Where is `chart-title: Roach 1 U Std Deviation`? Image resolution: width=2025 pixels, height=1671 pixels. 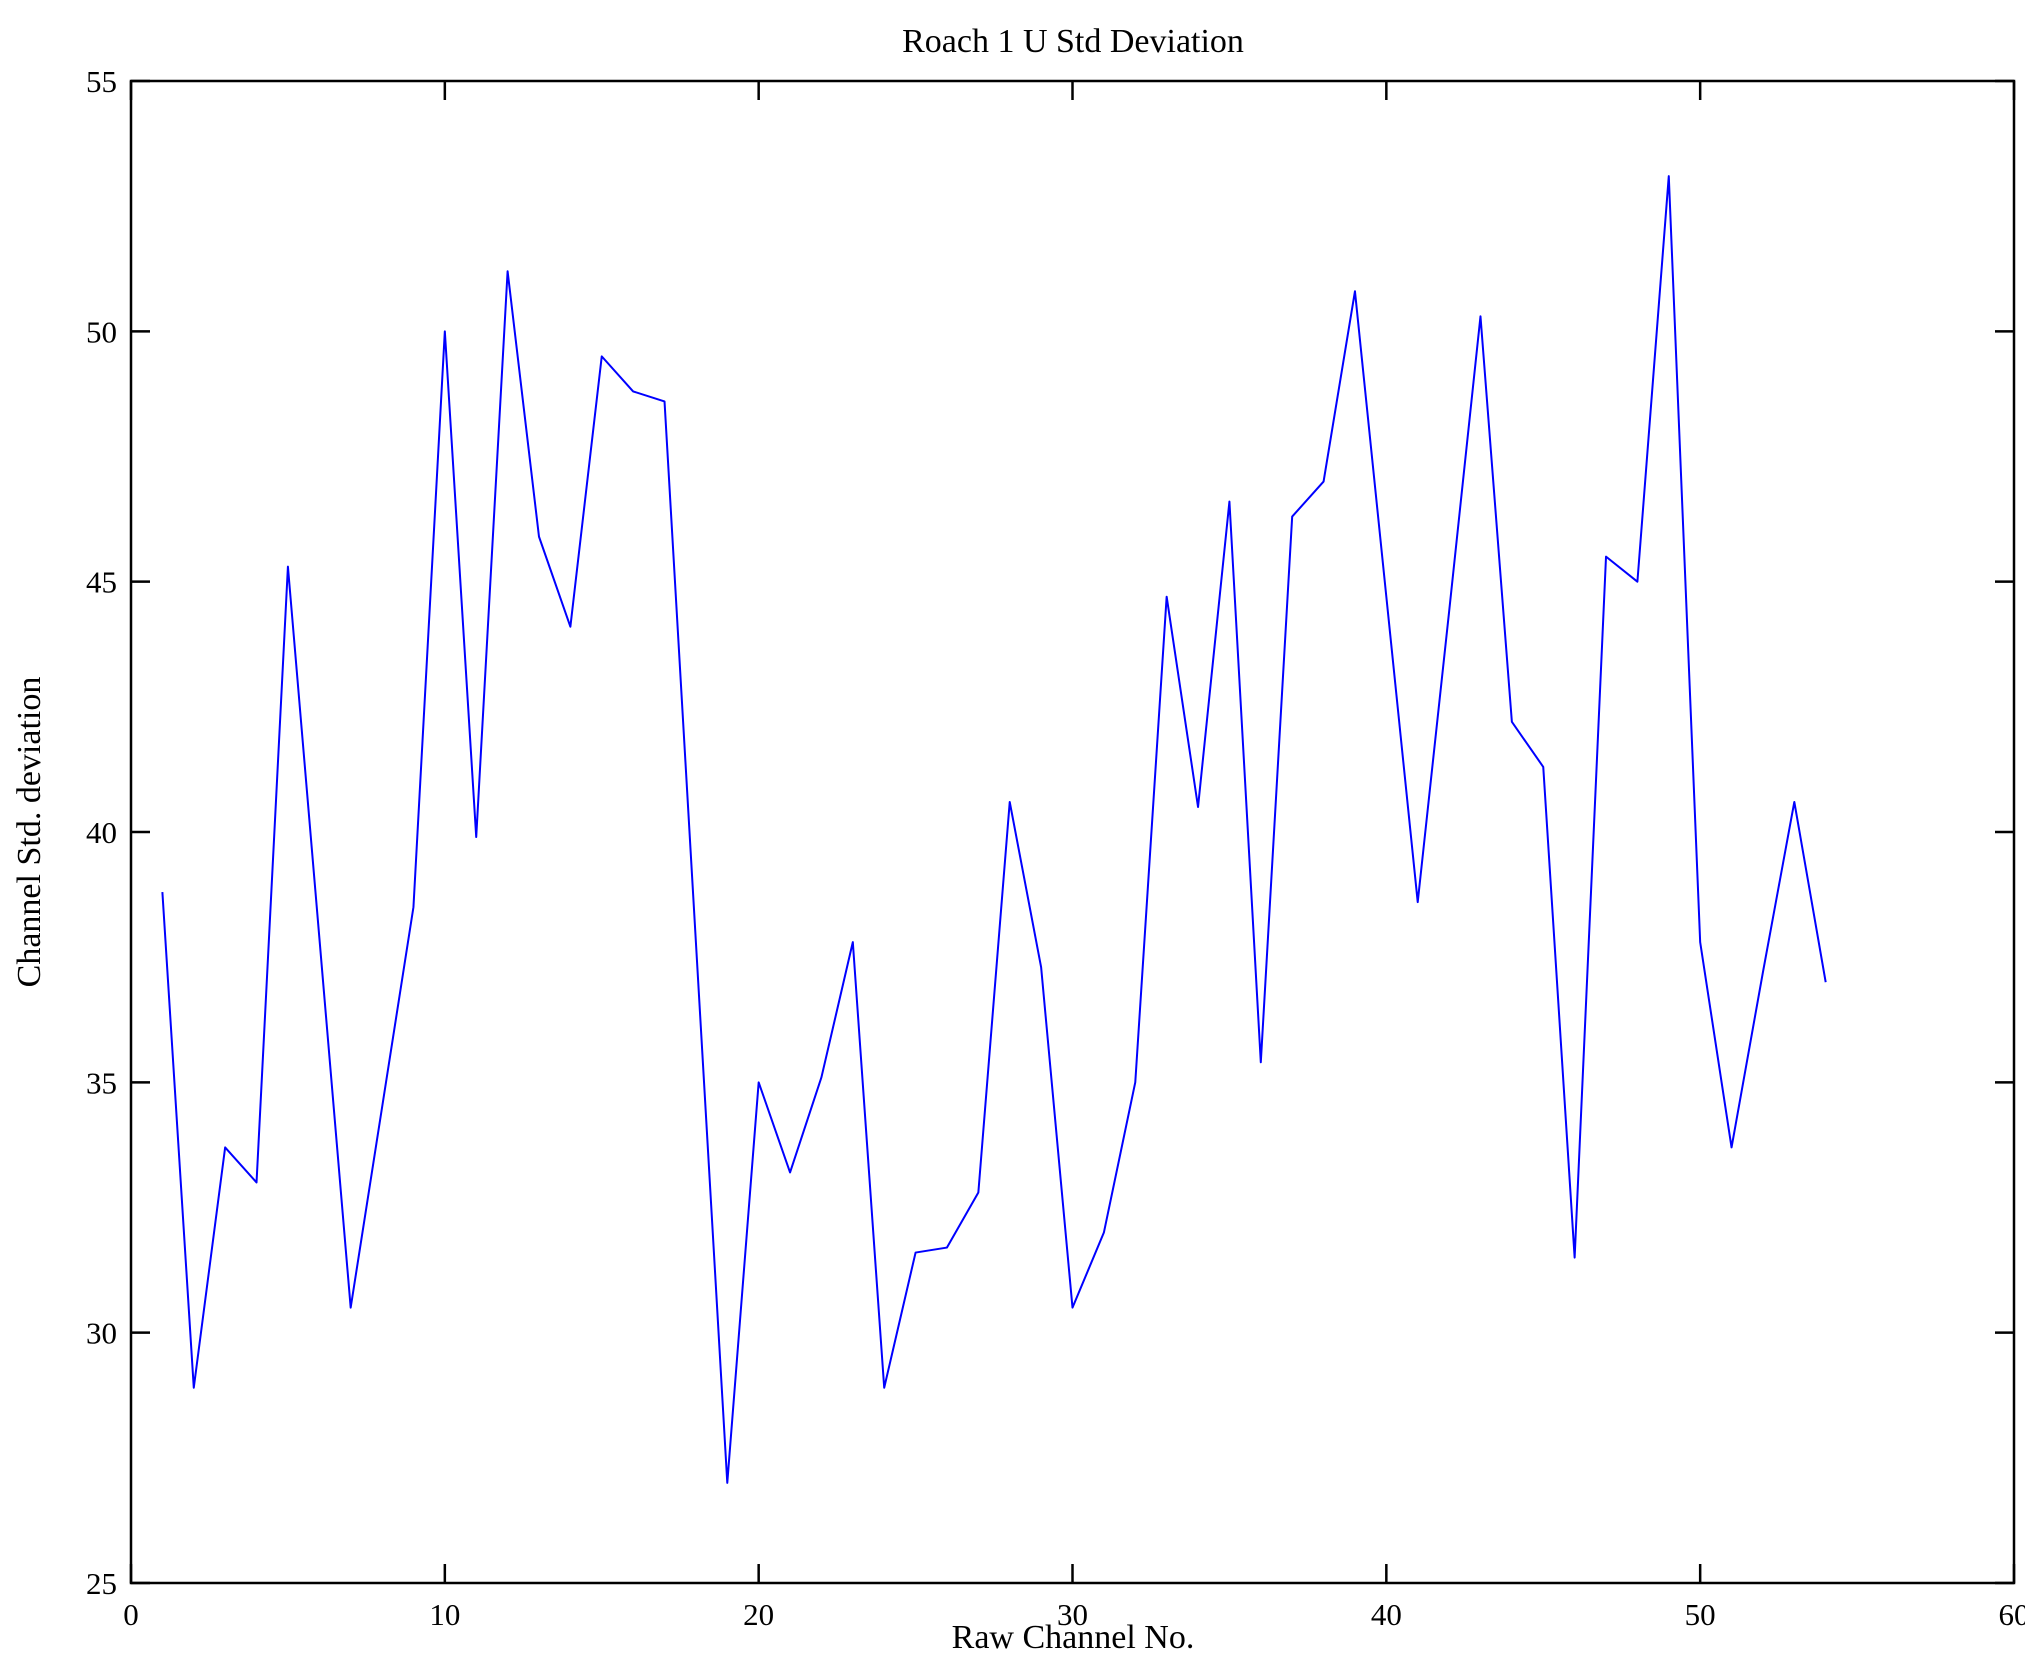 chart-title: Roach 1 U Std Deviation is located at coordinates (1073, 41).